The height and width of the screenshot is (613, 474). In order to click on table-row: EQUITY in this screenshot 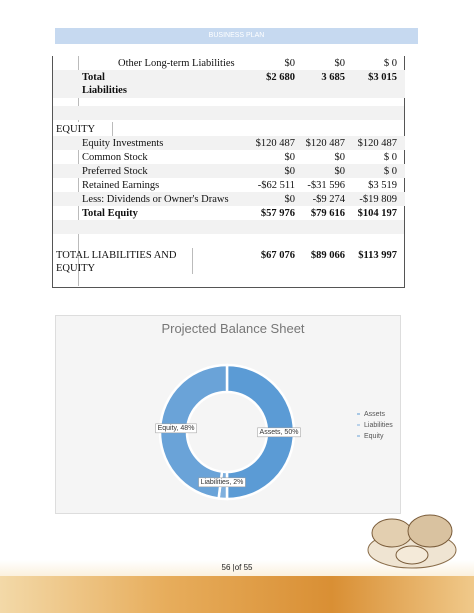, I will do `click(229, 129)`.